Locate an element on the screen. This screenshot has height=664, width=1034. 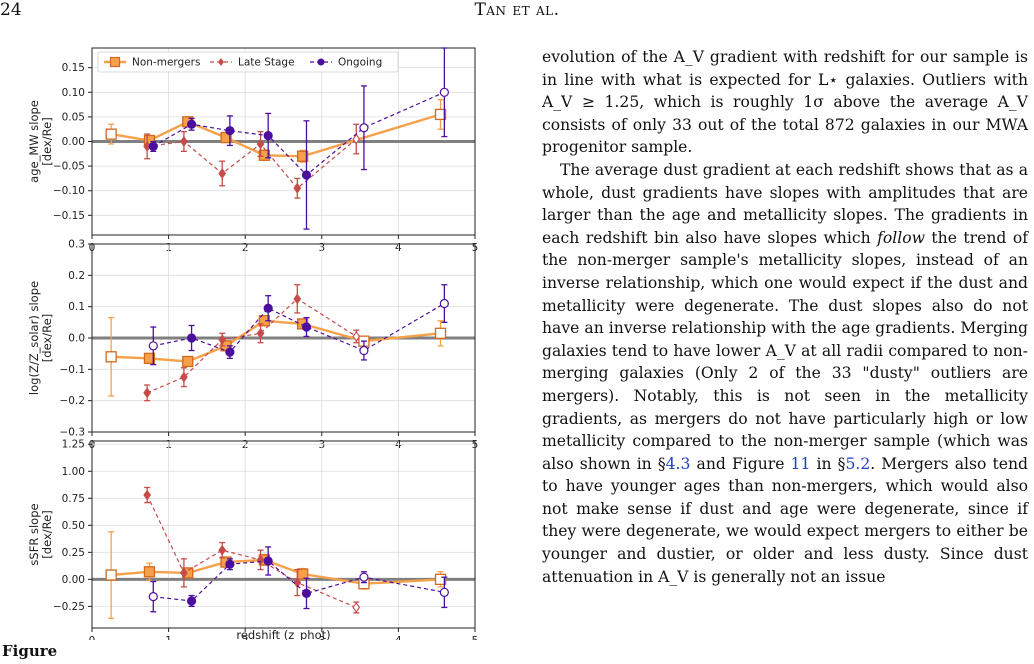
y-tick-label: 0.1 is located at coordinates (76, 307).